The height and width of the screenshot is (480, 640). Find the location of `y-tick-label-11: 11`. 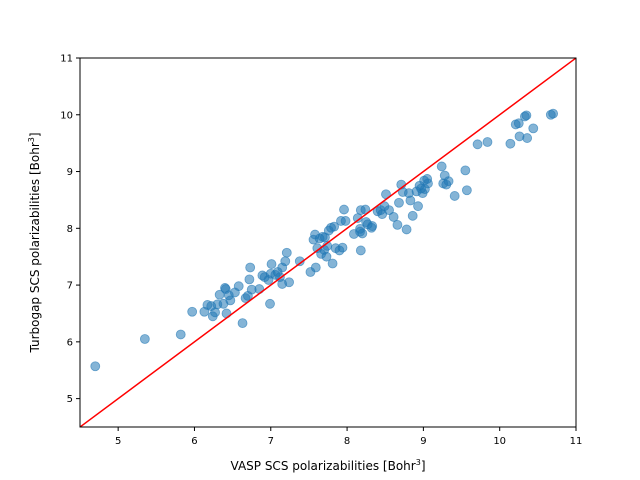

y-tick-label-11: 11 is located at coordinates (66, 59).